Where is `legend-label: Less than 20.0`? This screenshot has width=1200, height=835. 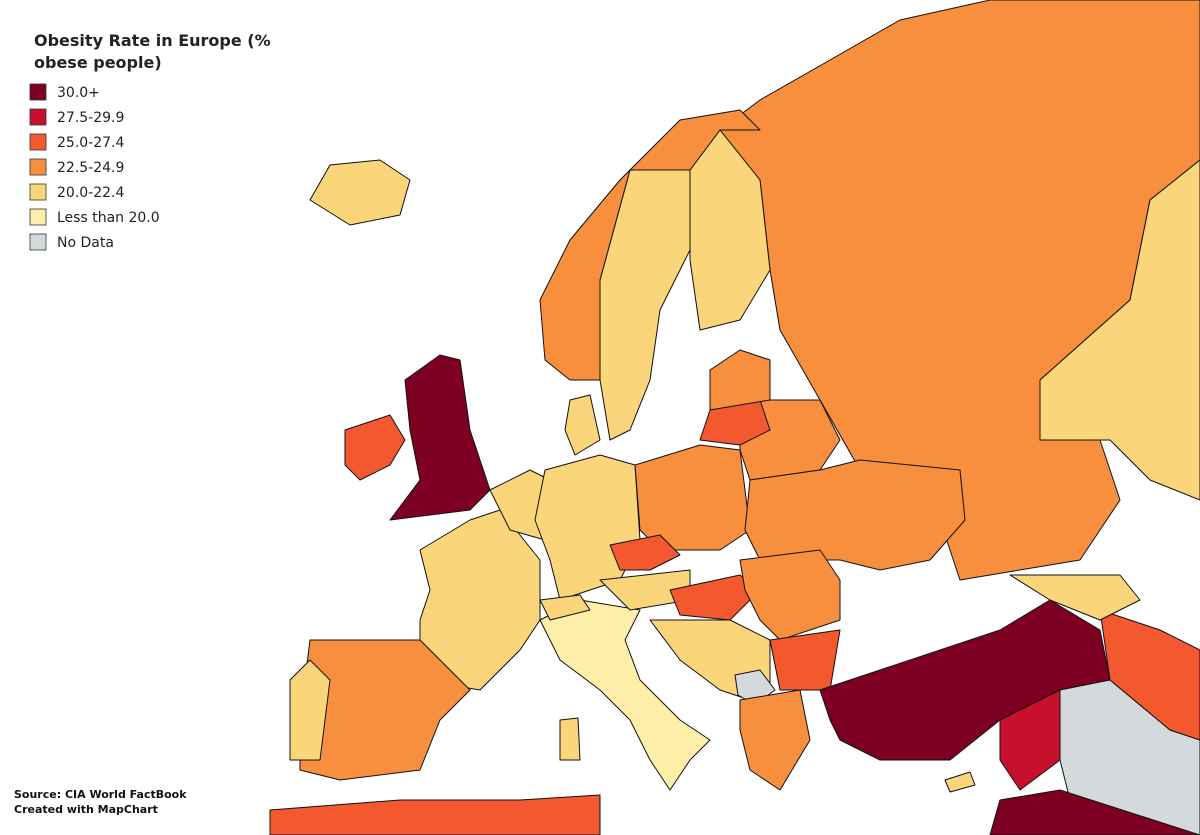
legend-label: Less than 20.0 is located at coordinates (108, 218).